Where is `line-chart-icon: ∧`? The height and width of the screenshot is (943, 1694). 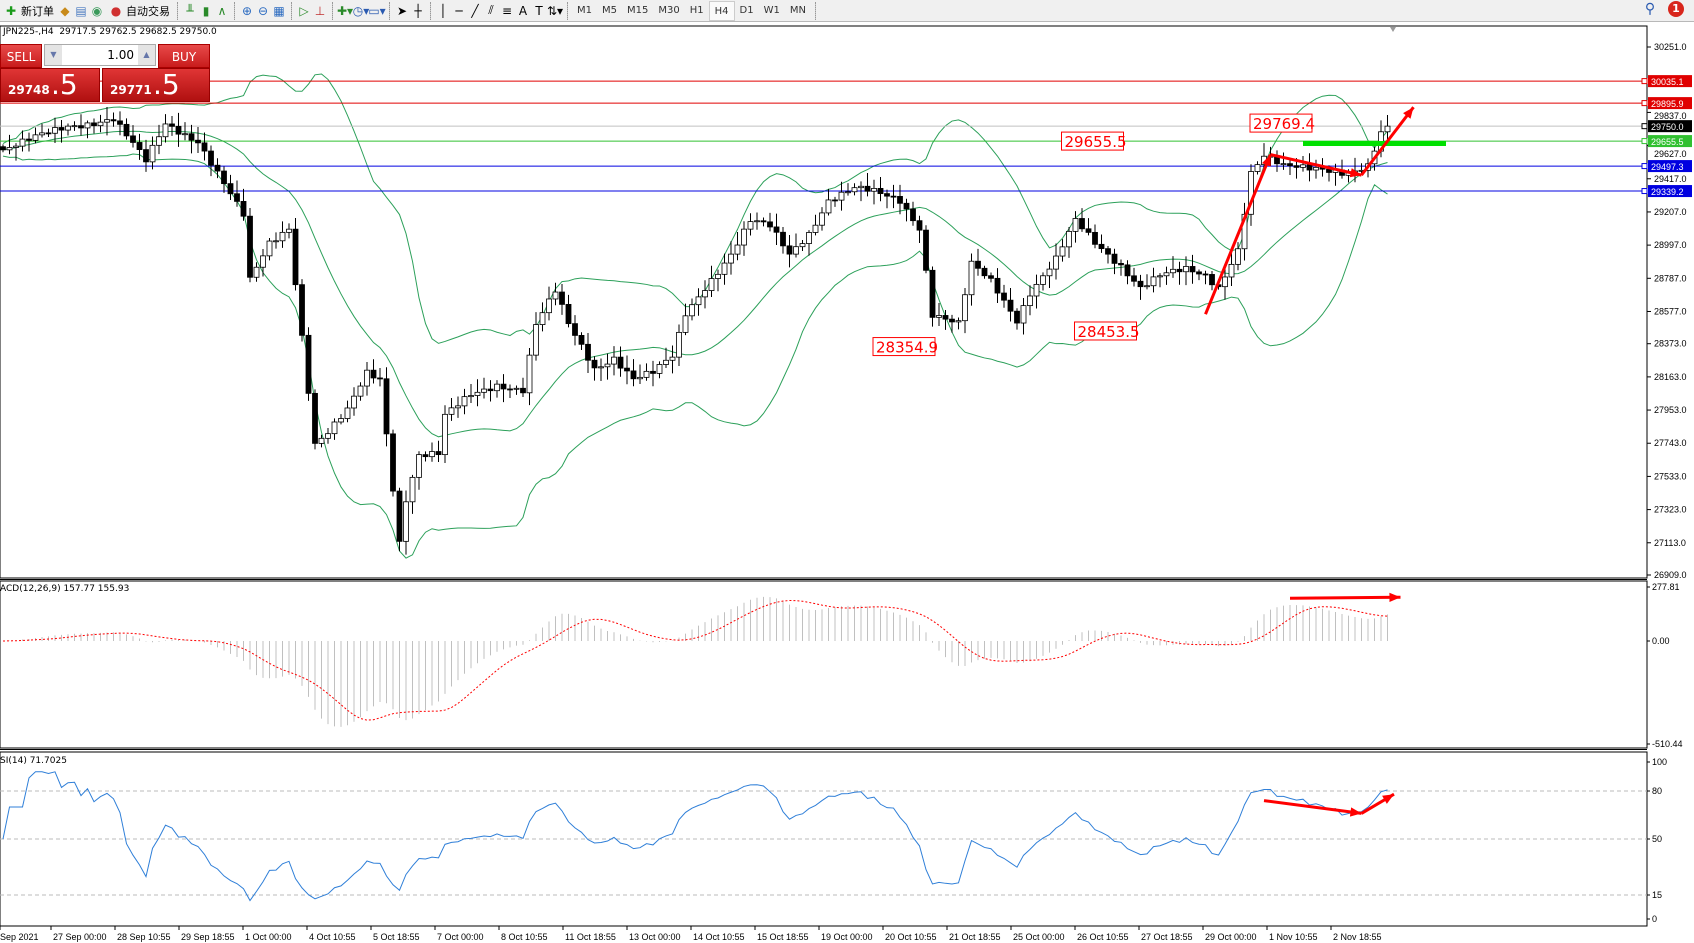
line-chart-icon: ∧ is located at coordinates (222, 10).